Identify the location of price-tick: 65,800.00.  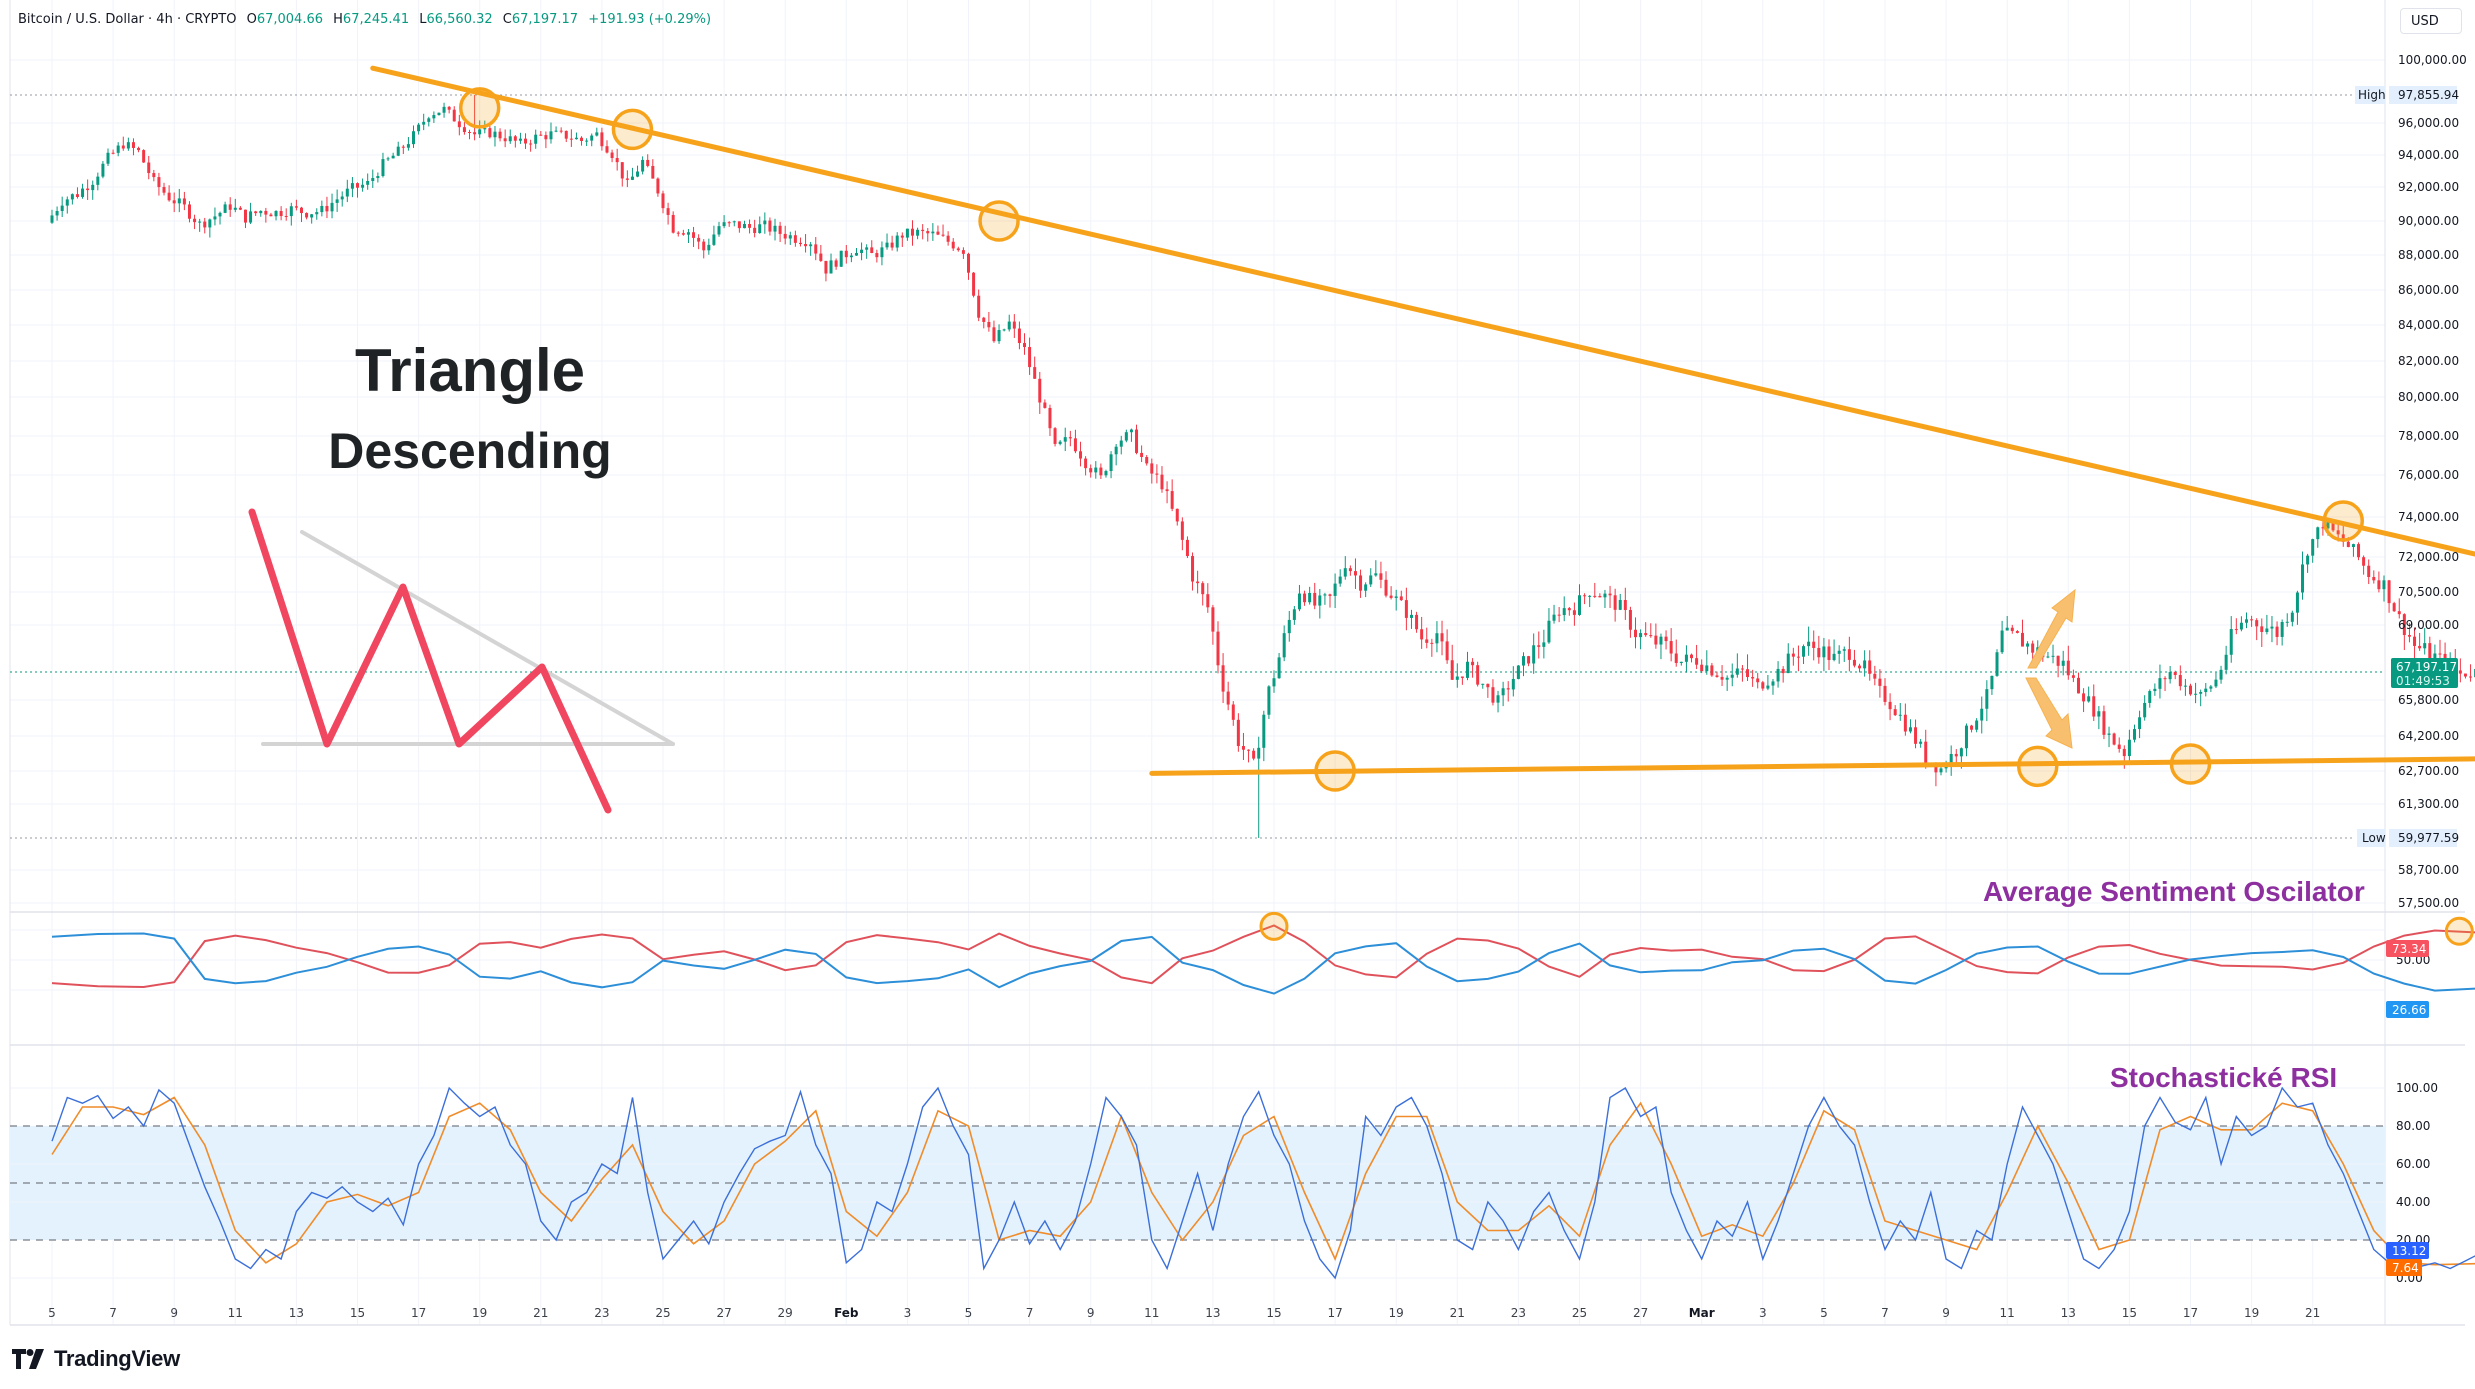
(2428, 700).